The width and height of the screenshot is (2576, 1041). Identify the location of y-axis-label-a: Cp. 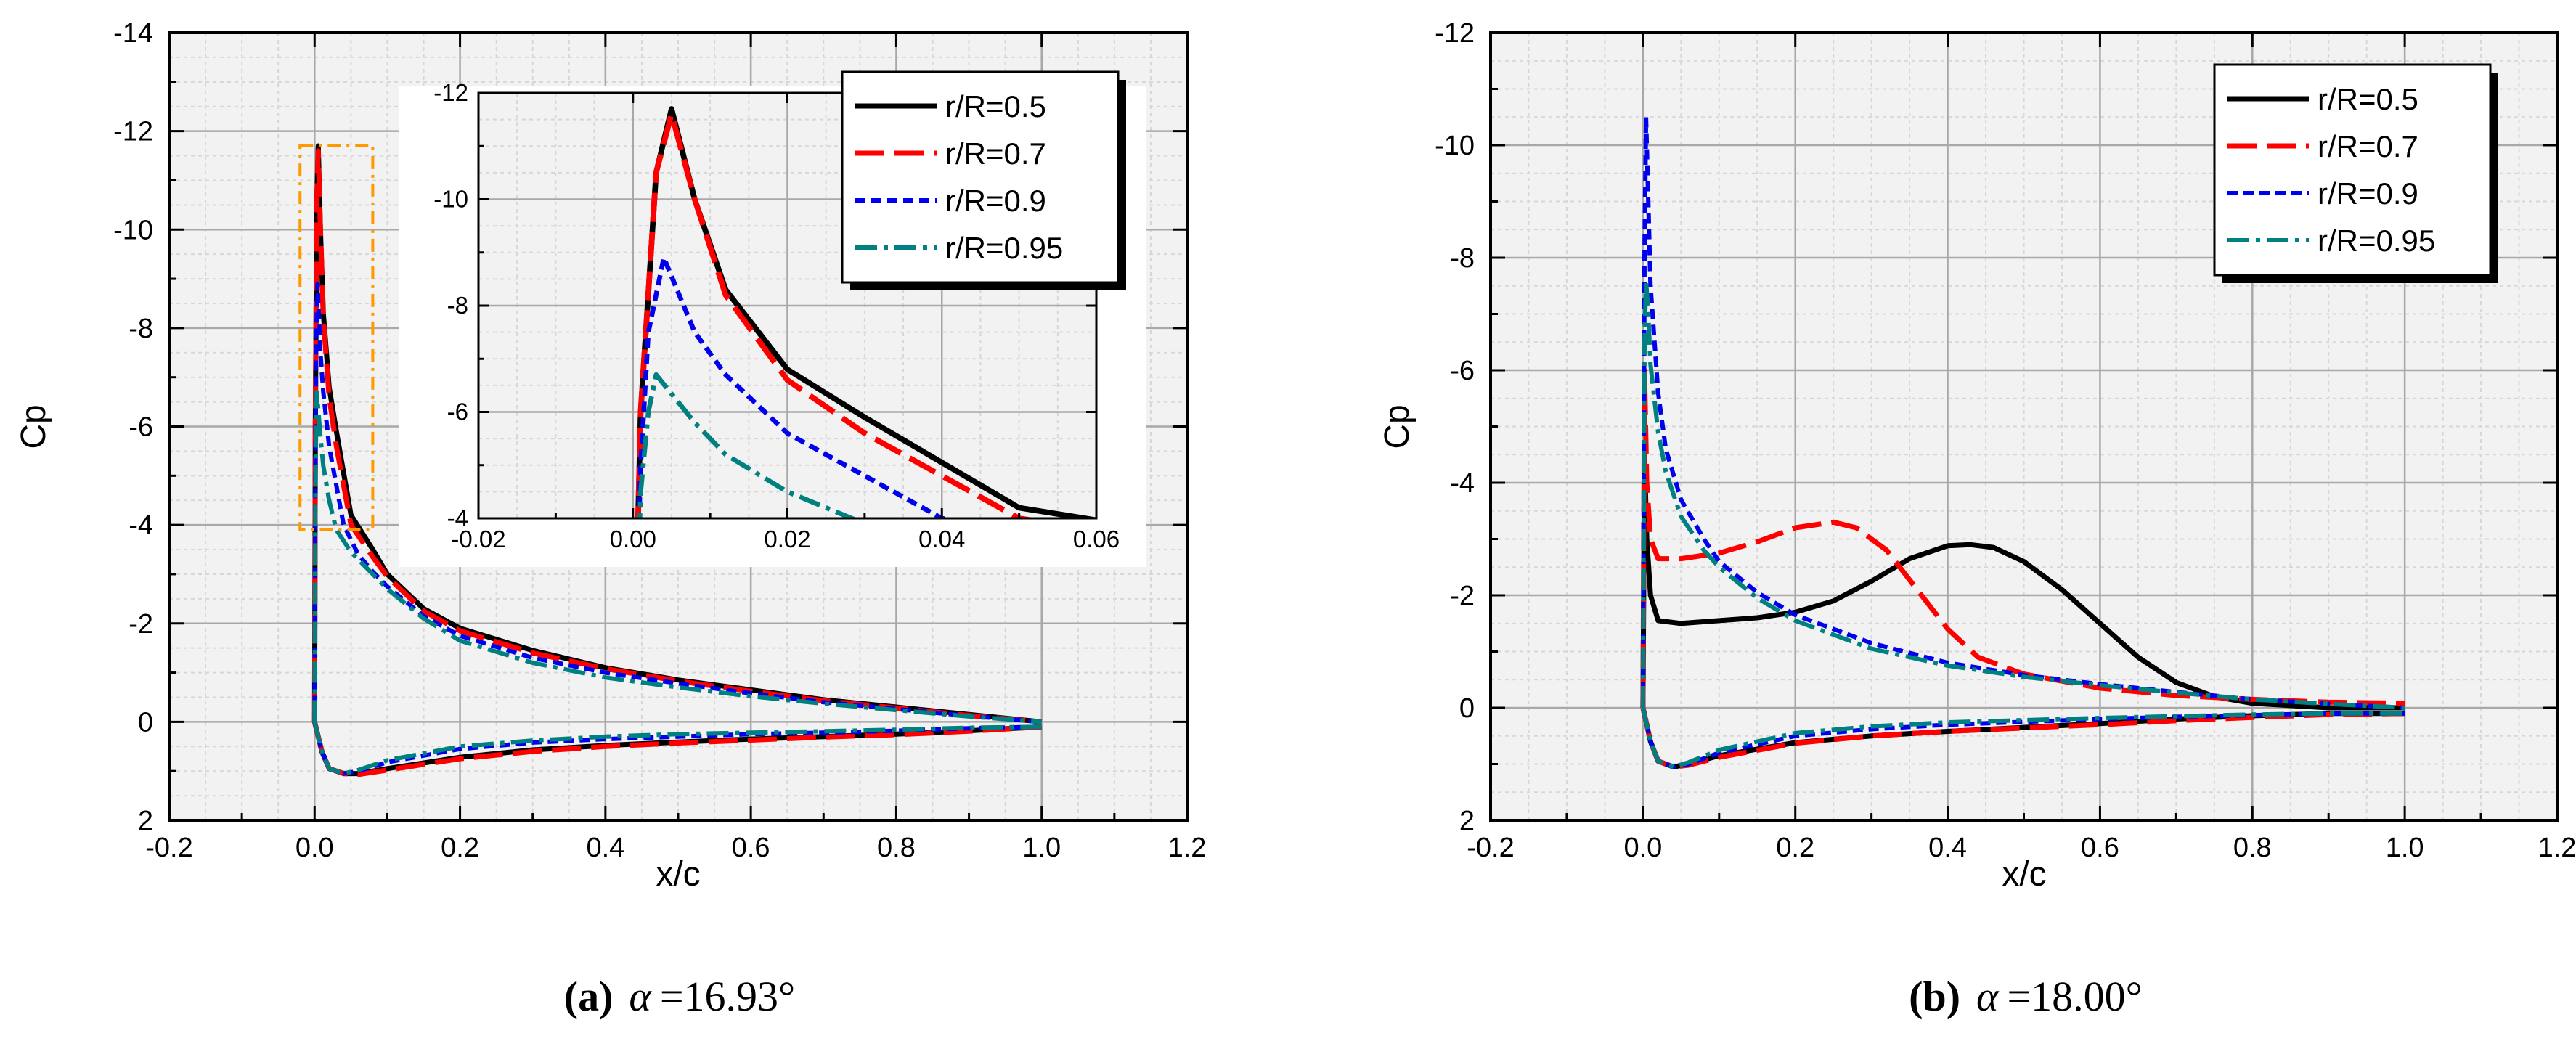
(34, 426).